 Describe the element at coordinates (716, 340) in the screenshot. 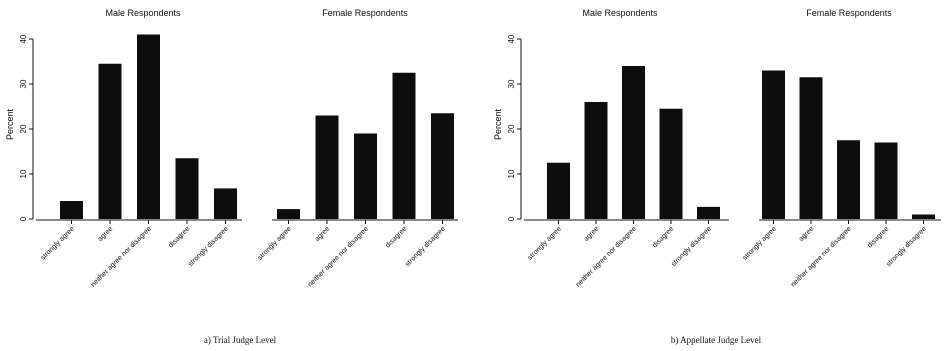

I see `panel-caption: b) Appellate Judge Level` at that location.